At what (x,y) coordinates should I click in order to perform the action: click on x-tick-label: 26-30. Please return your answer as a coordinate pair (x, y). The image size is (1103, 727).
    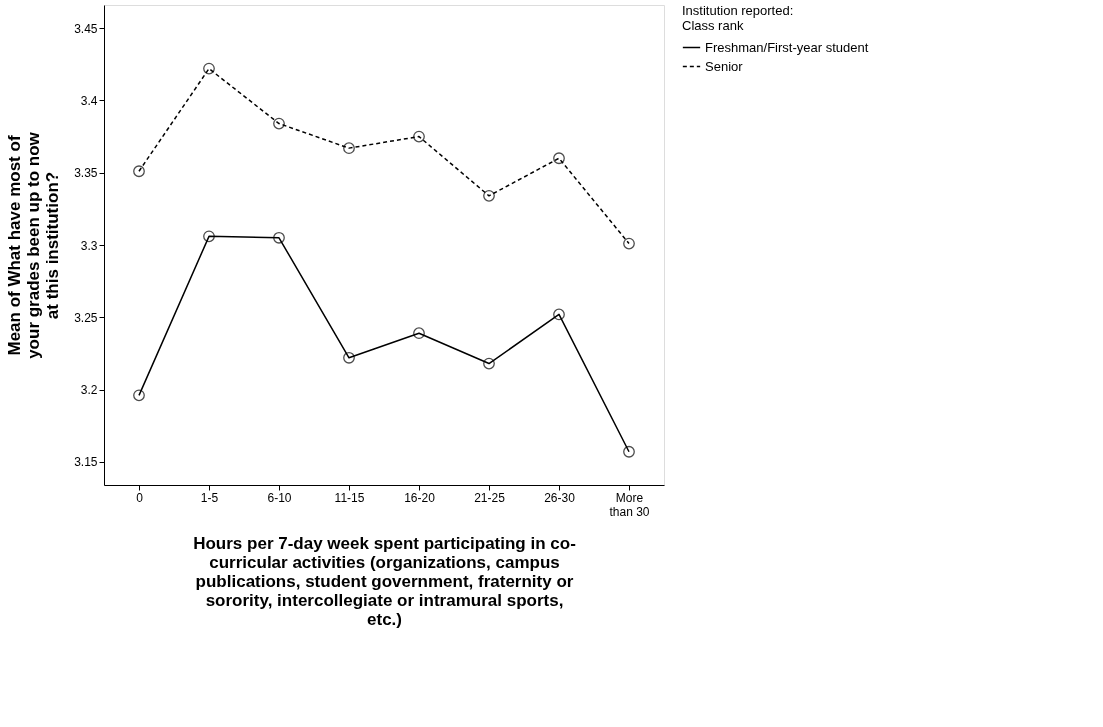
    Looking at the image, I should click on (560, 497).